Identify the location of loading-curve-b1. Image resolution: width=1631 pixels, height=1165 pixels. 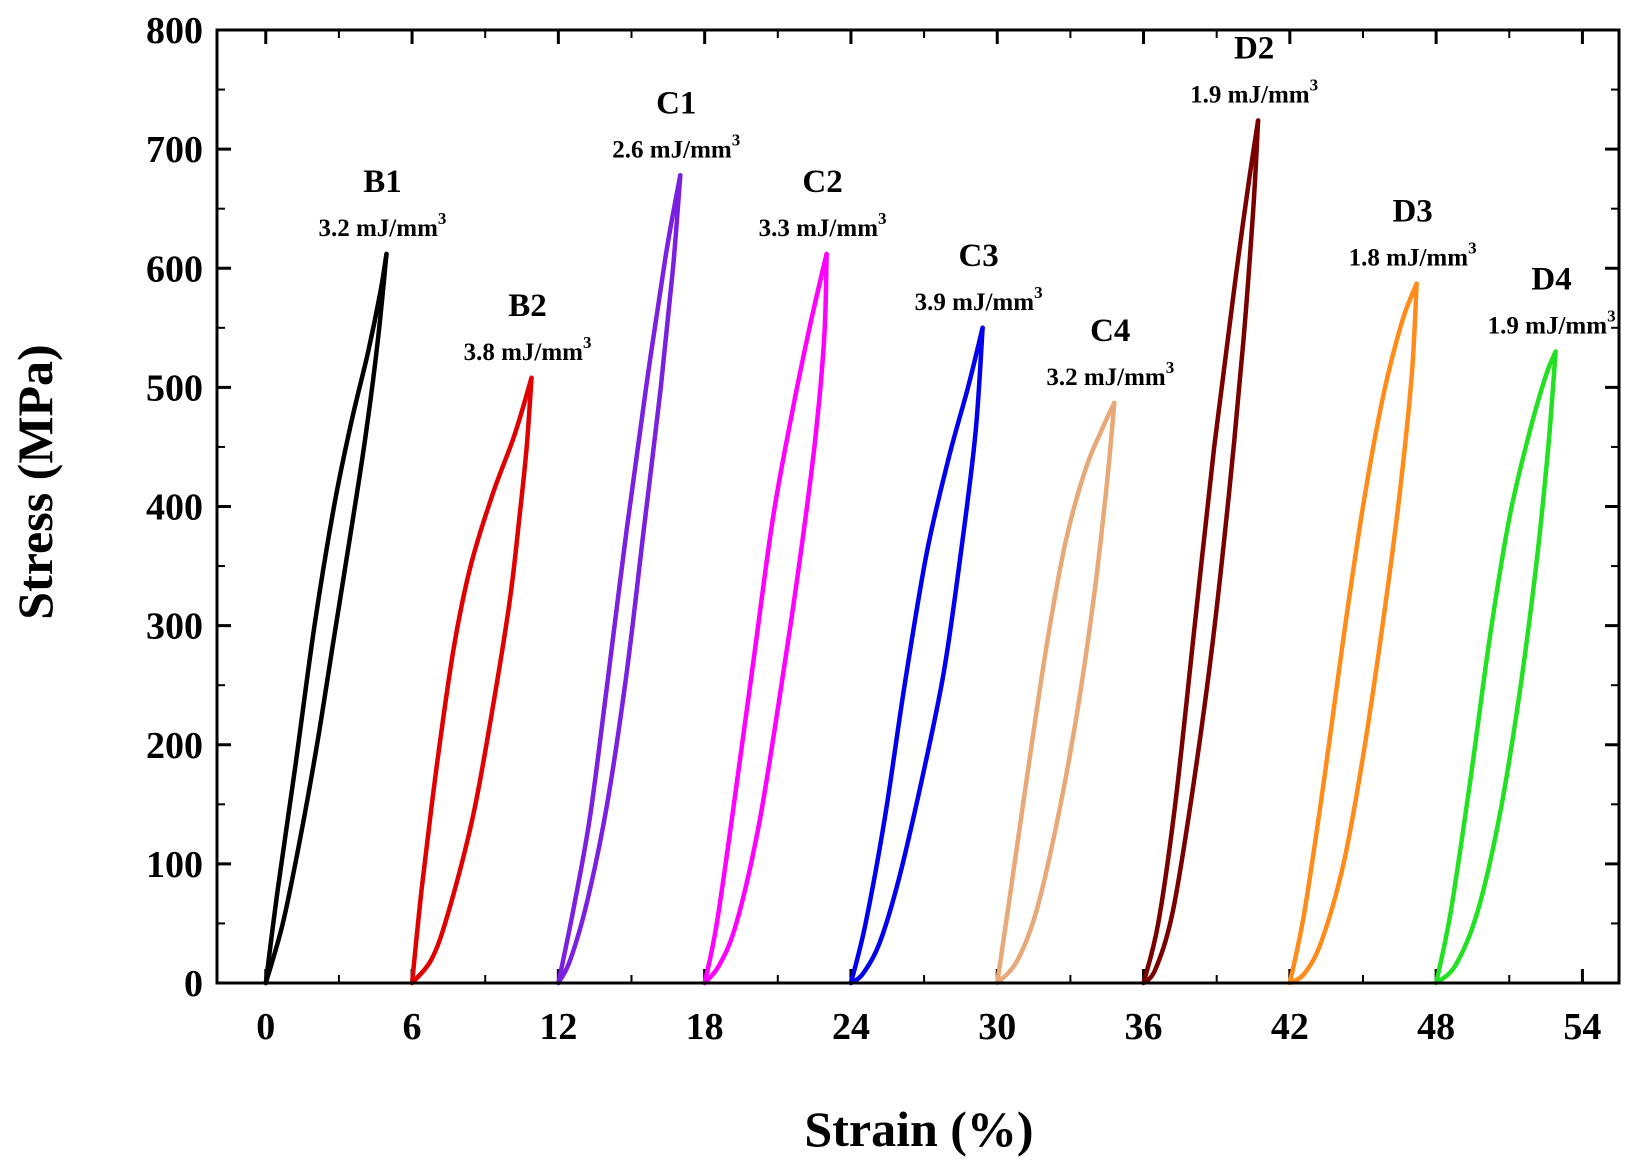
(326, 618).